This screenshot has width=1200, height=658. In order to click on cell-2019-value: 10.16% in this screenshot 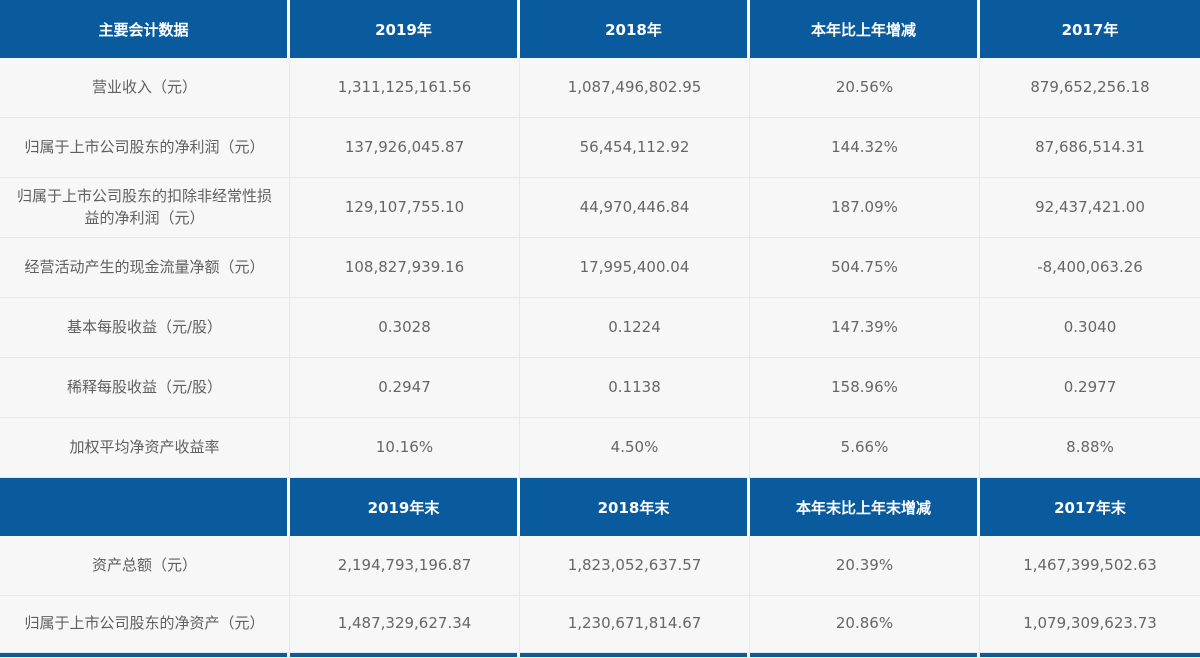, I will do `click(405, 448)`.